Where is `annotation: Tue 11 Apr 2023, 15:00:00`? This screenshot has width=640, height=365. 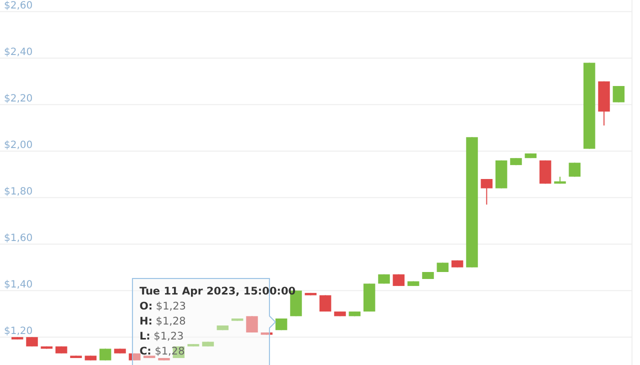 annotation: Tue 11 Apr 2023, 15:00:00 is located at coordinates (217, 292).